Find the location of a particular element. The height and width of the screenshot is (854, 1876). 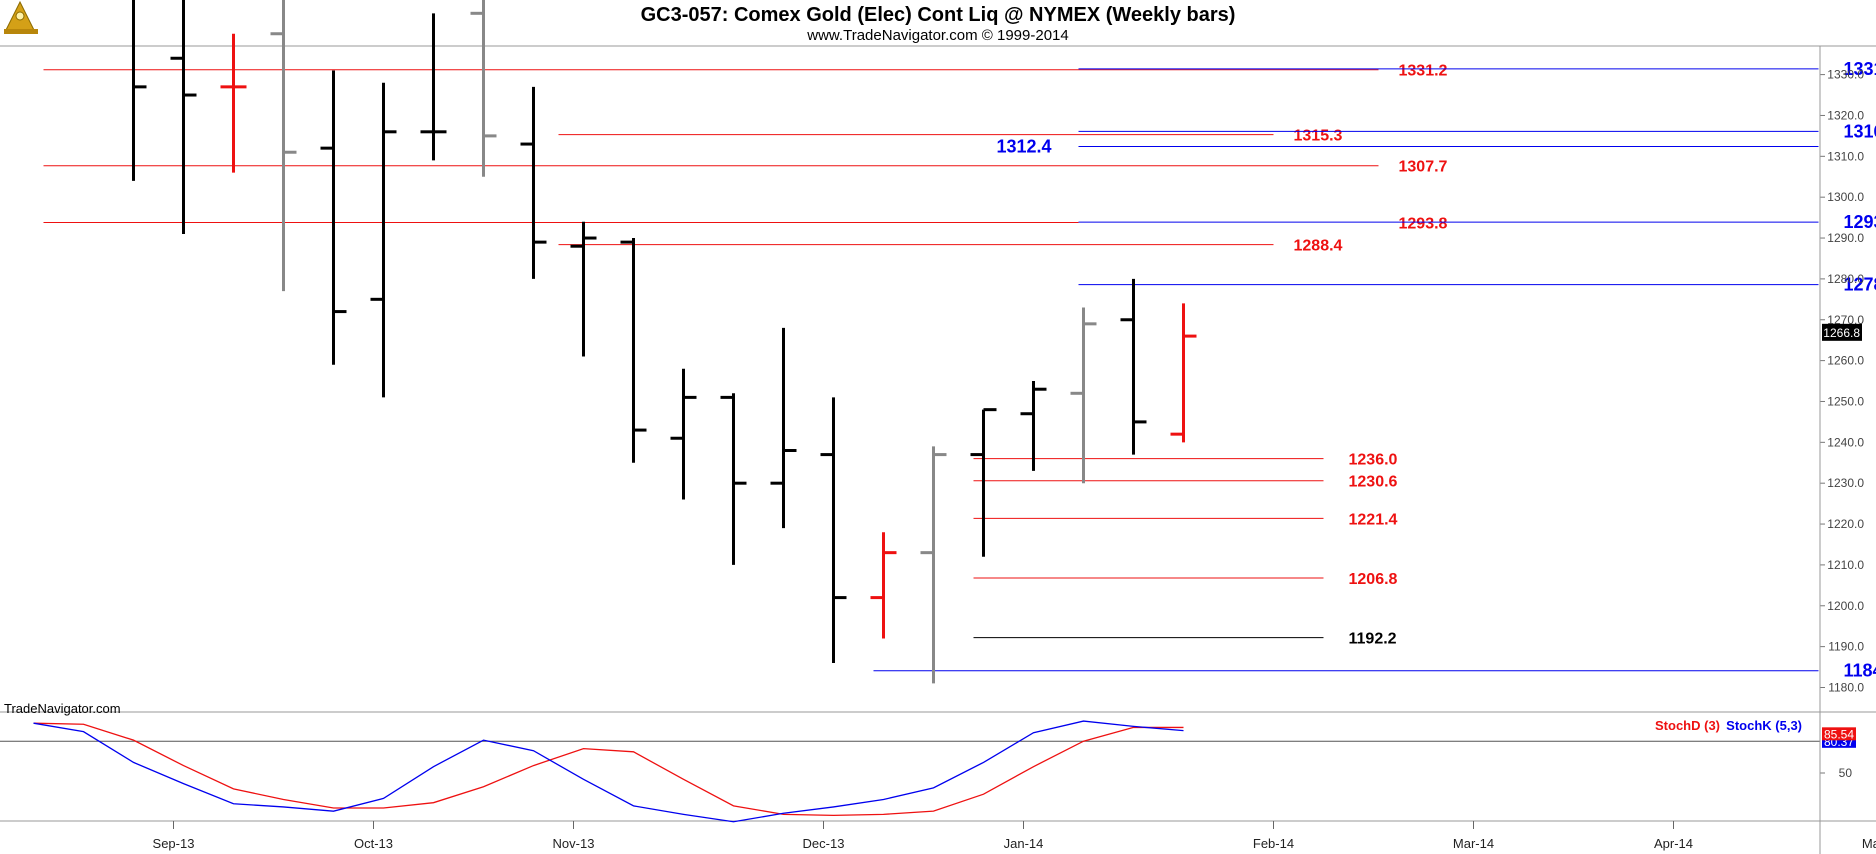

time-tick-label: Feb-14 is located at coordinates (1273, 843).